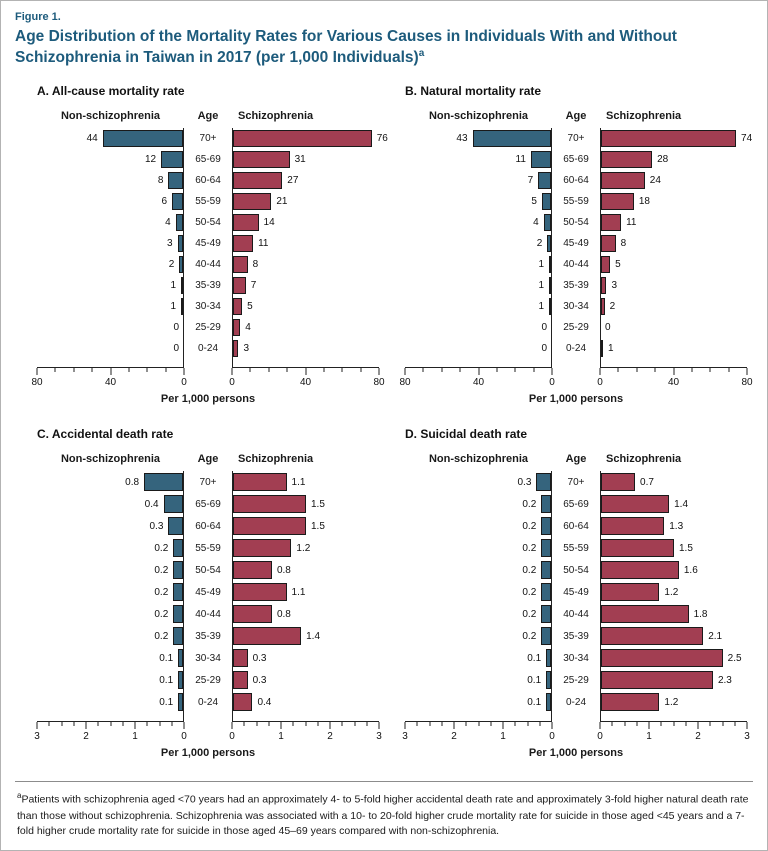  Describe the element at coordinates (655, 181) in the screenshot. I see `schizophrenia-value: 24` at that location.